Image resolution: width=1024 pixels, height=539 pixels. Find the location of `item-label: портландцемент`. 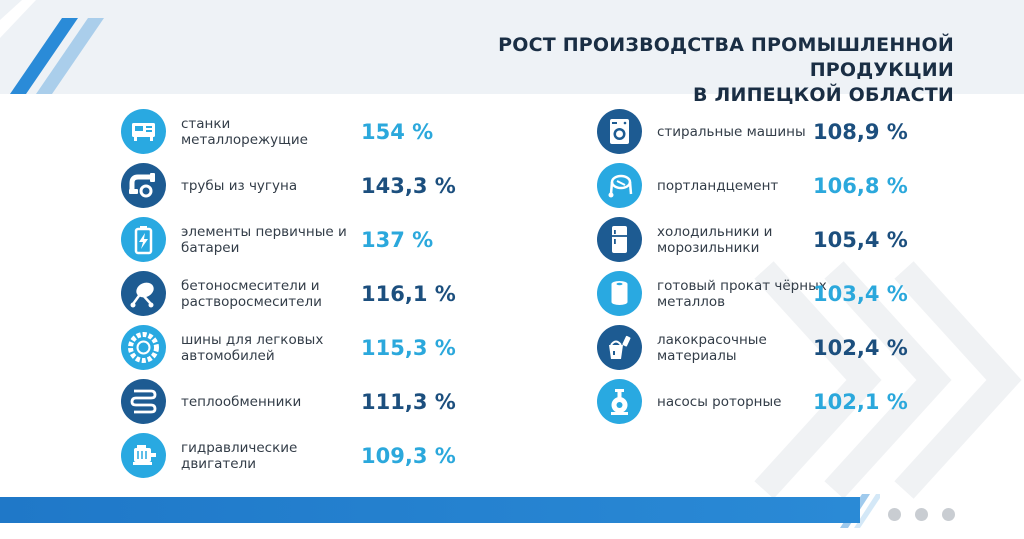

item-label: портландцемент is located at coordinates (718, 185).